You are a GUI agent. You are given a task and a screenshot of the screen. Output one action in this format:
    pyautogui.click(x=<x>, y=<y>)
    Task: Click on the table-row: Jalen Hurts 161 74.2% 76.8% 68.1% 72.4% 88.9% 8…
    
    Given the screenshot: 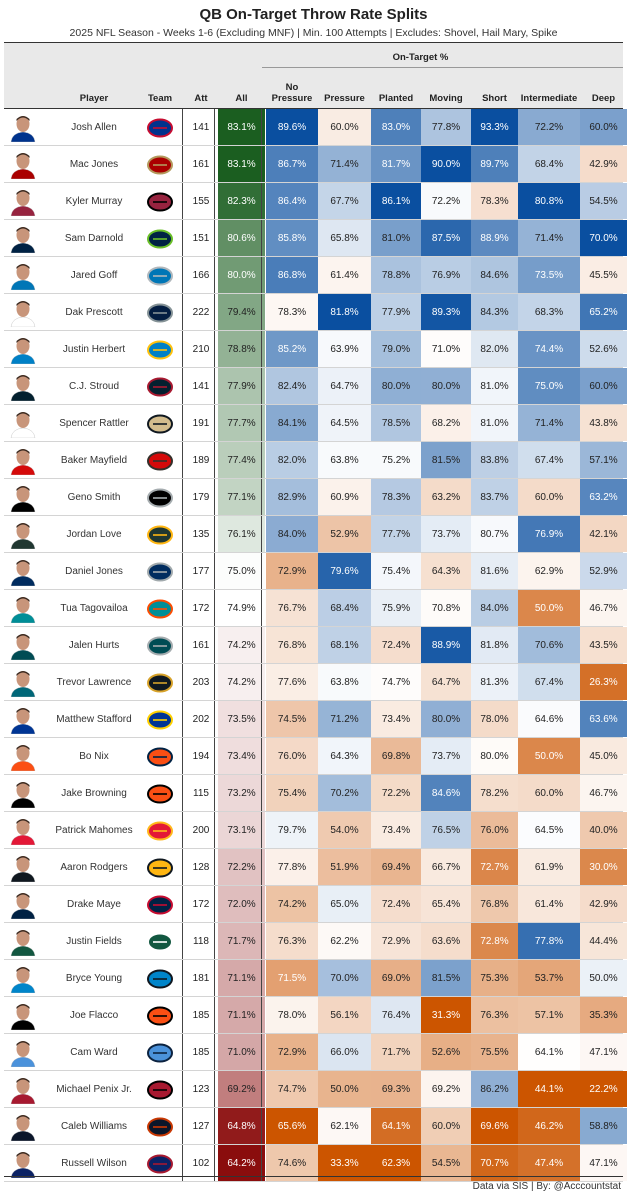 What is the action you would take?
    pyautogui.click(x=315, y=645)
    